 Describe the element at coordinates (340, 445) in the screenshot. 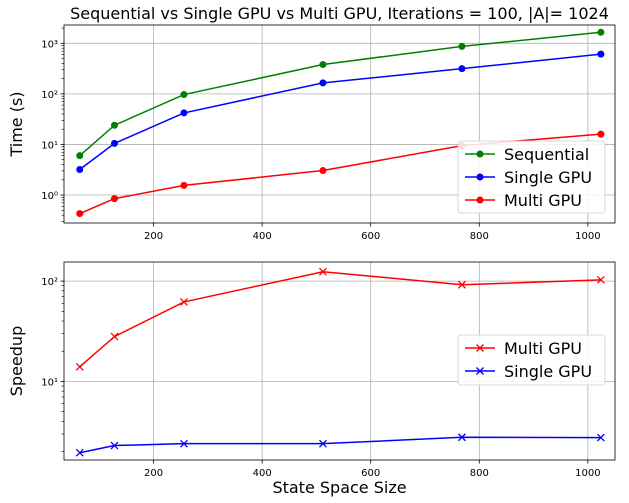

I see `series-line` at that location.